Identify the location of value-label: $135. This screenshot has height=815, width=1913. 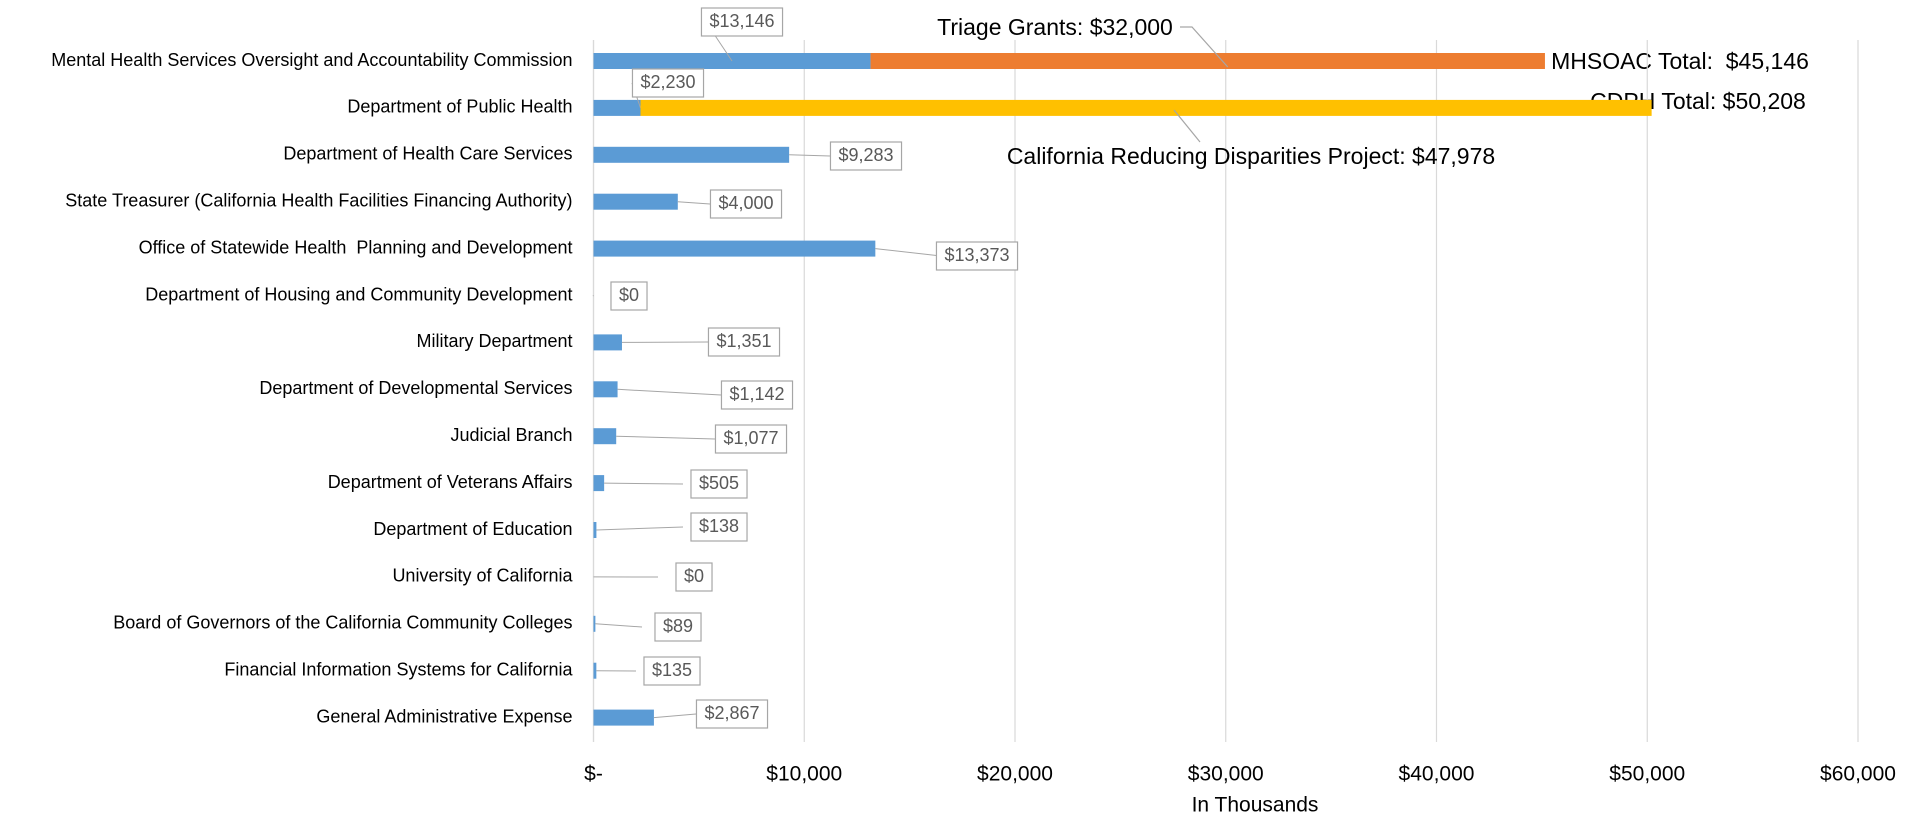
(672, 670).